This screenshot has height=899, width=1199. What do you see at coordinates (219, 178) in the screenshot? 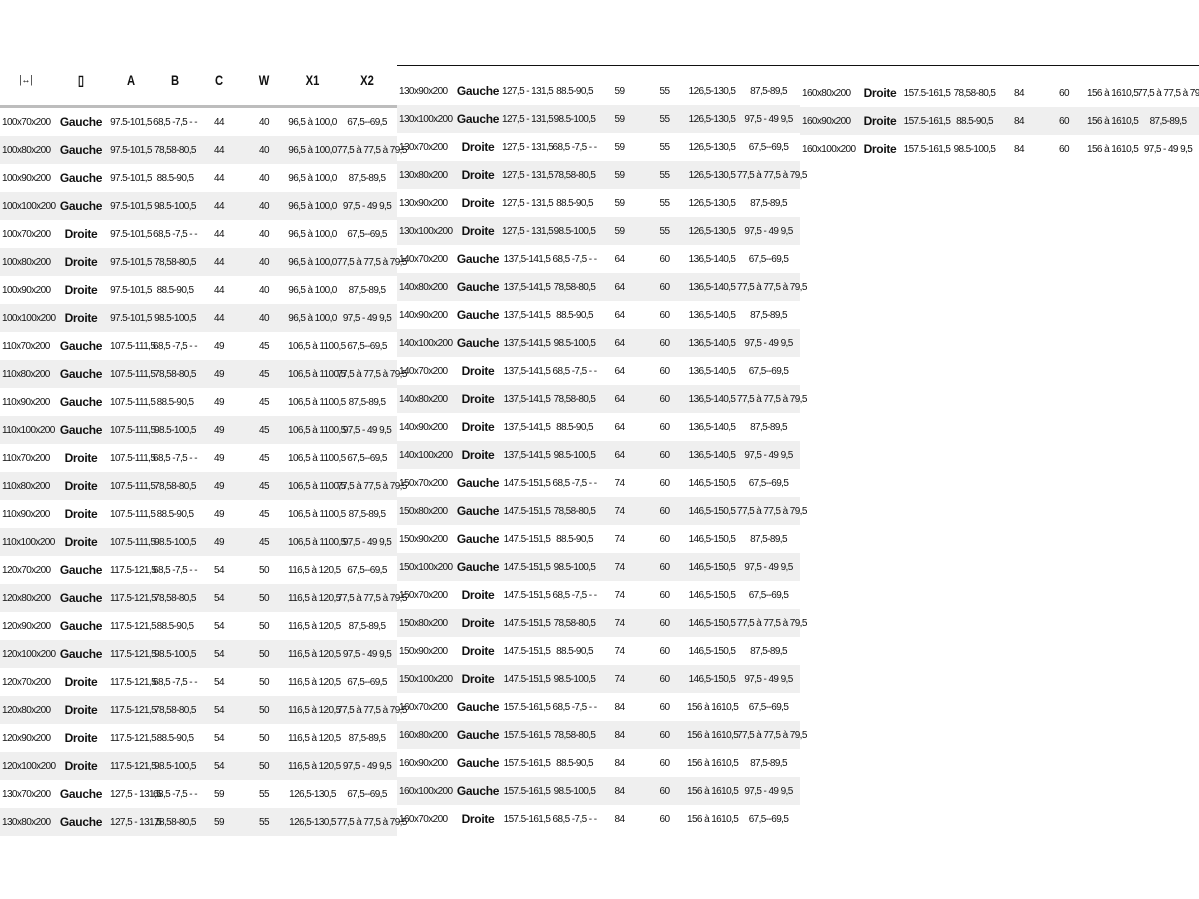
I see `cell-c: 44` at bounding box center [219, 178].